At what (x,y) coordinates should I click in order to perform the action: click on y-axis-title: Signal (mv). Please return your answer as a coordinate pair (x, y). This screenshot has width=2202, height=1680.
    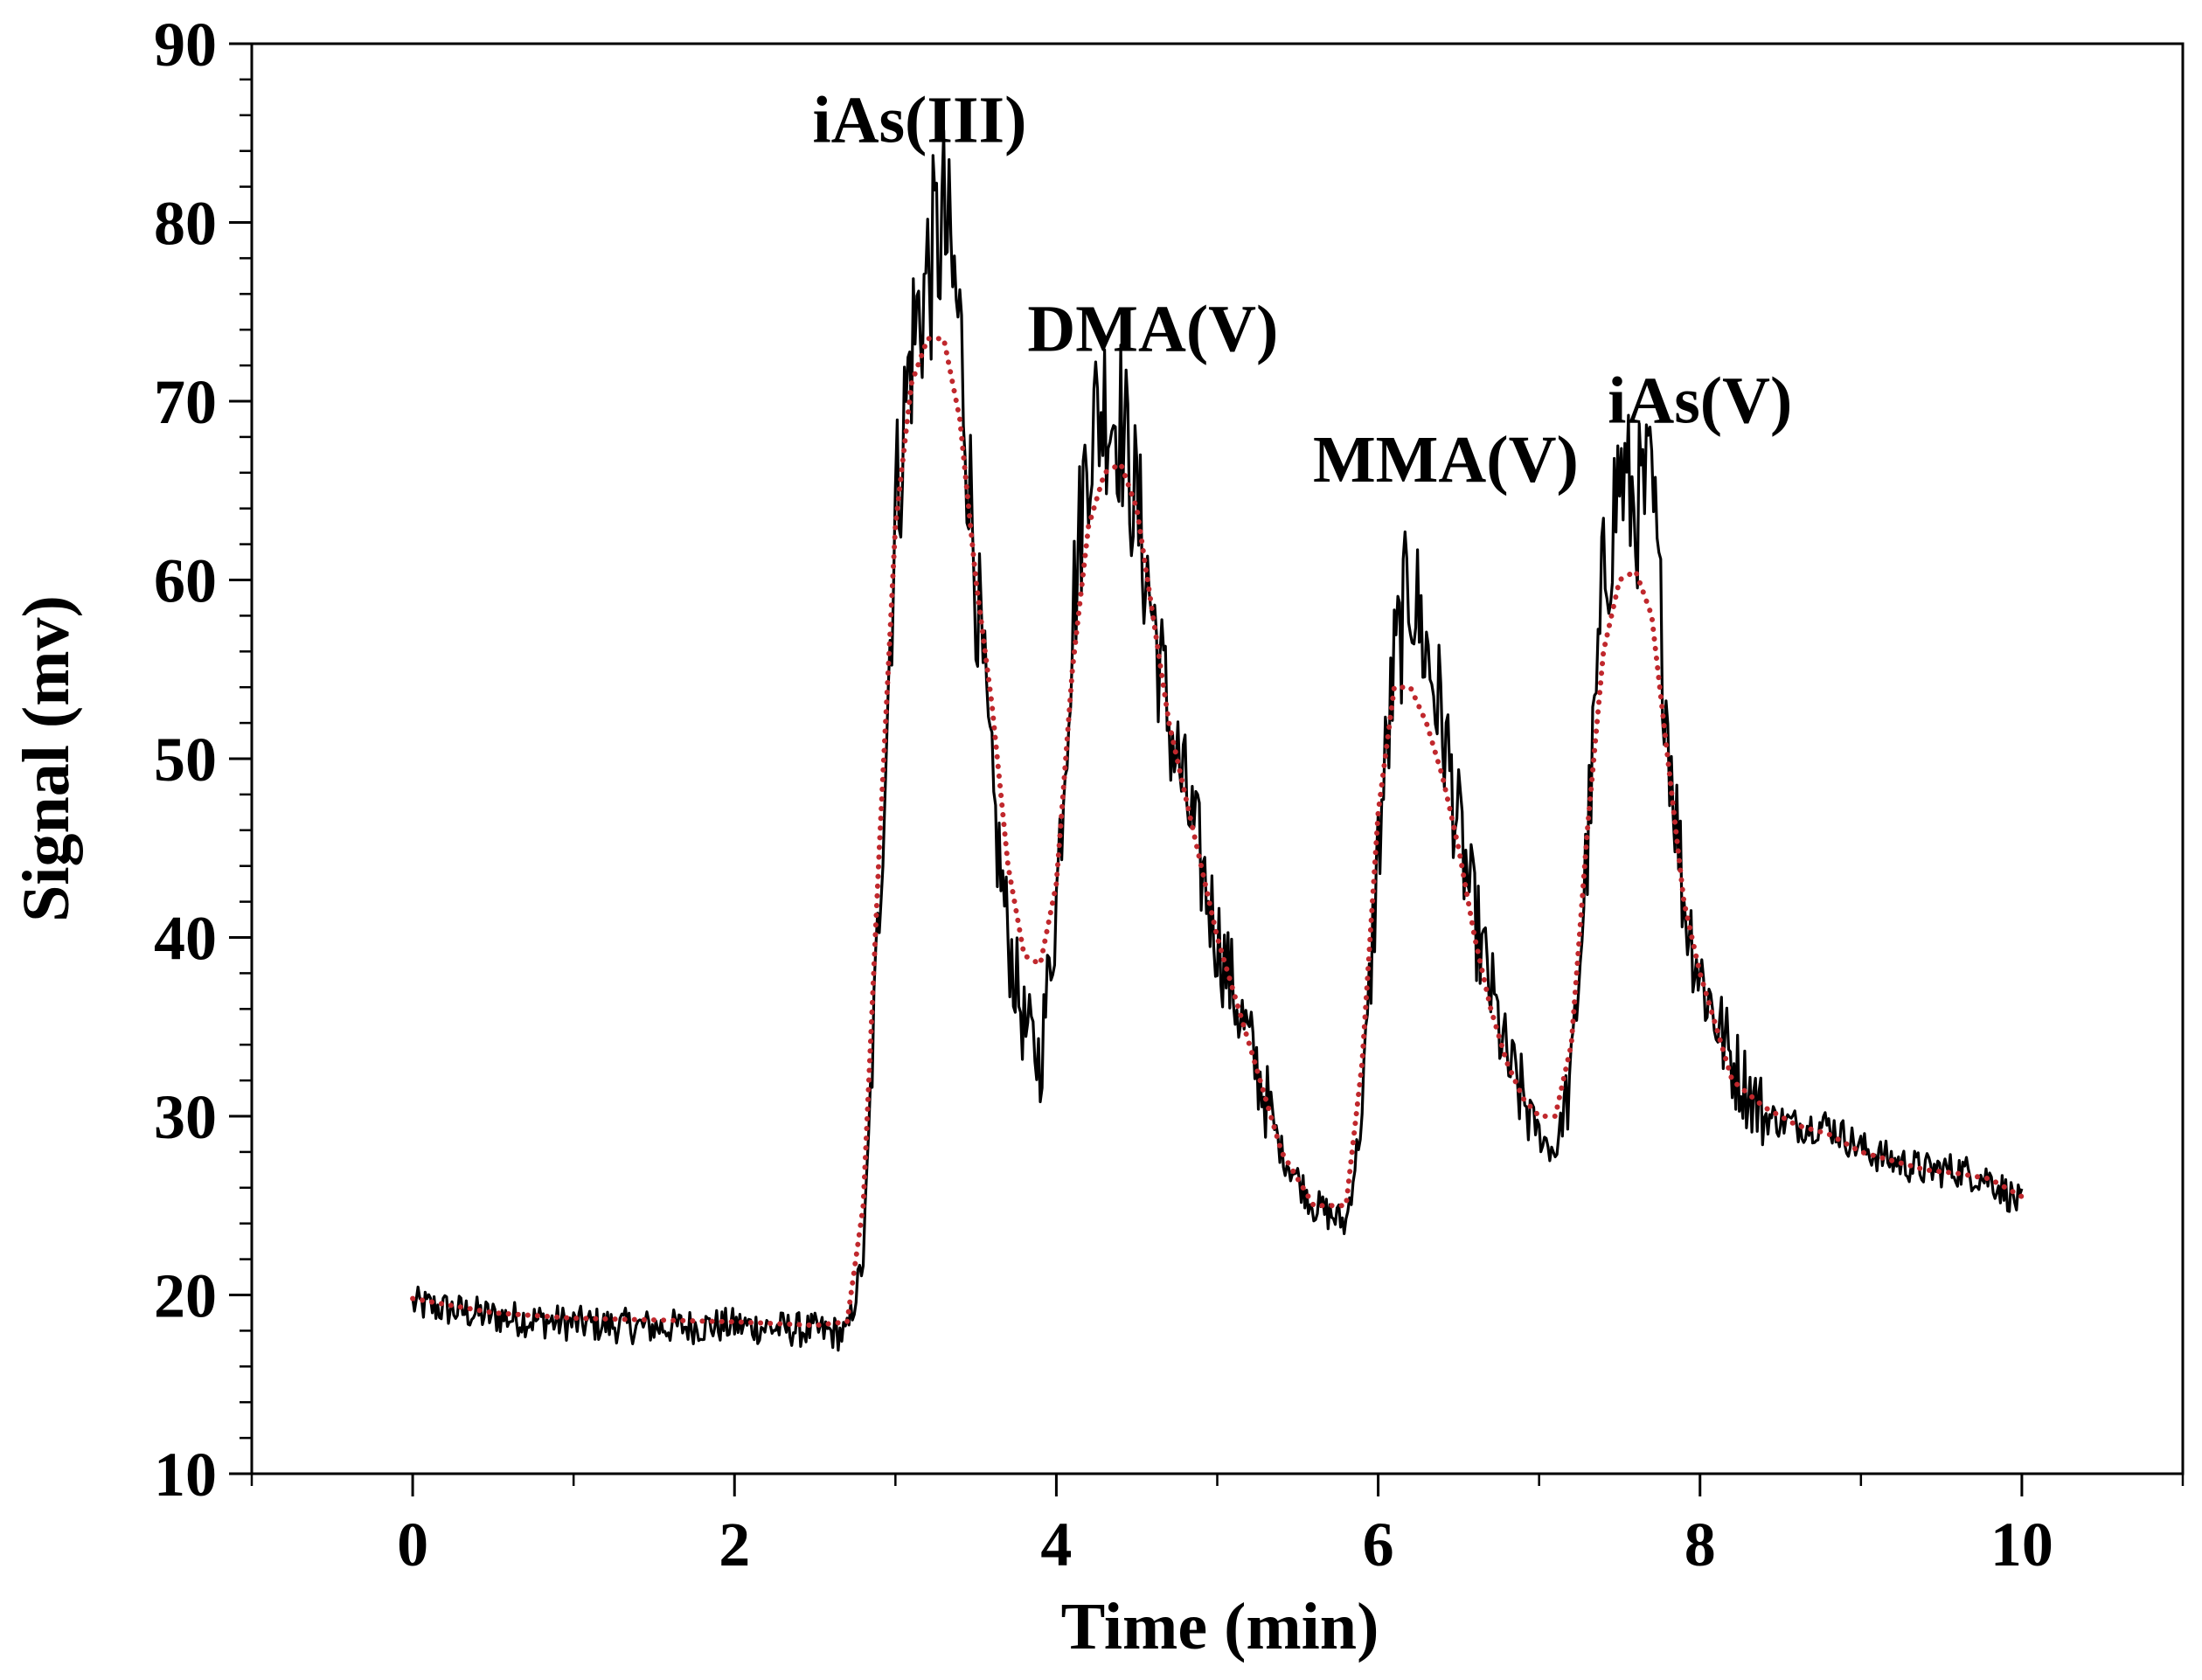
    Looking at the image, I should click on (47, 758).